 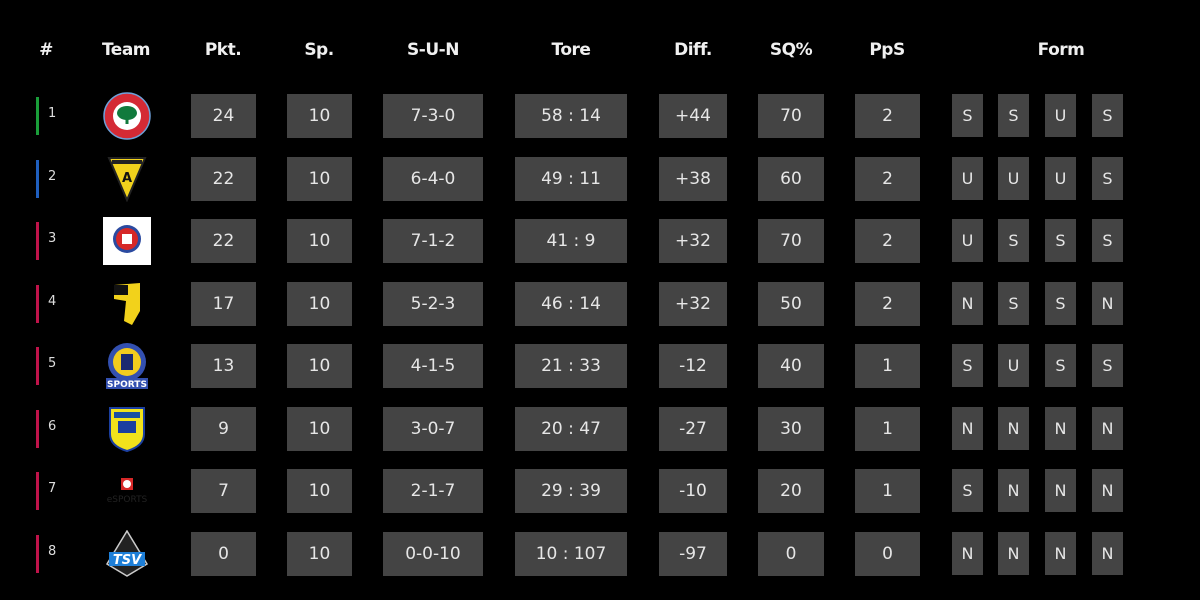 What do you see at coordinates (433, 50) in the screenshot?
I see `header-sun: S-U-N` at bounding box center [433, 50].